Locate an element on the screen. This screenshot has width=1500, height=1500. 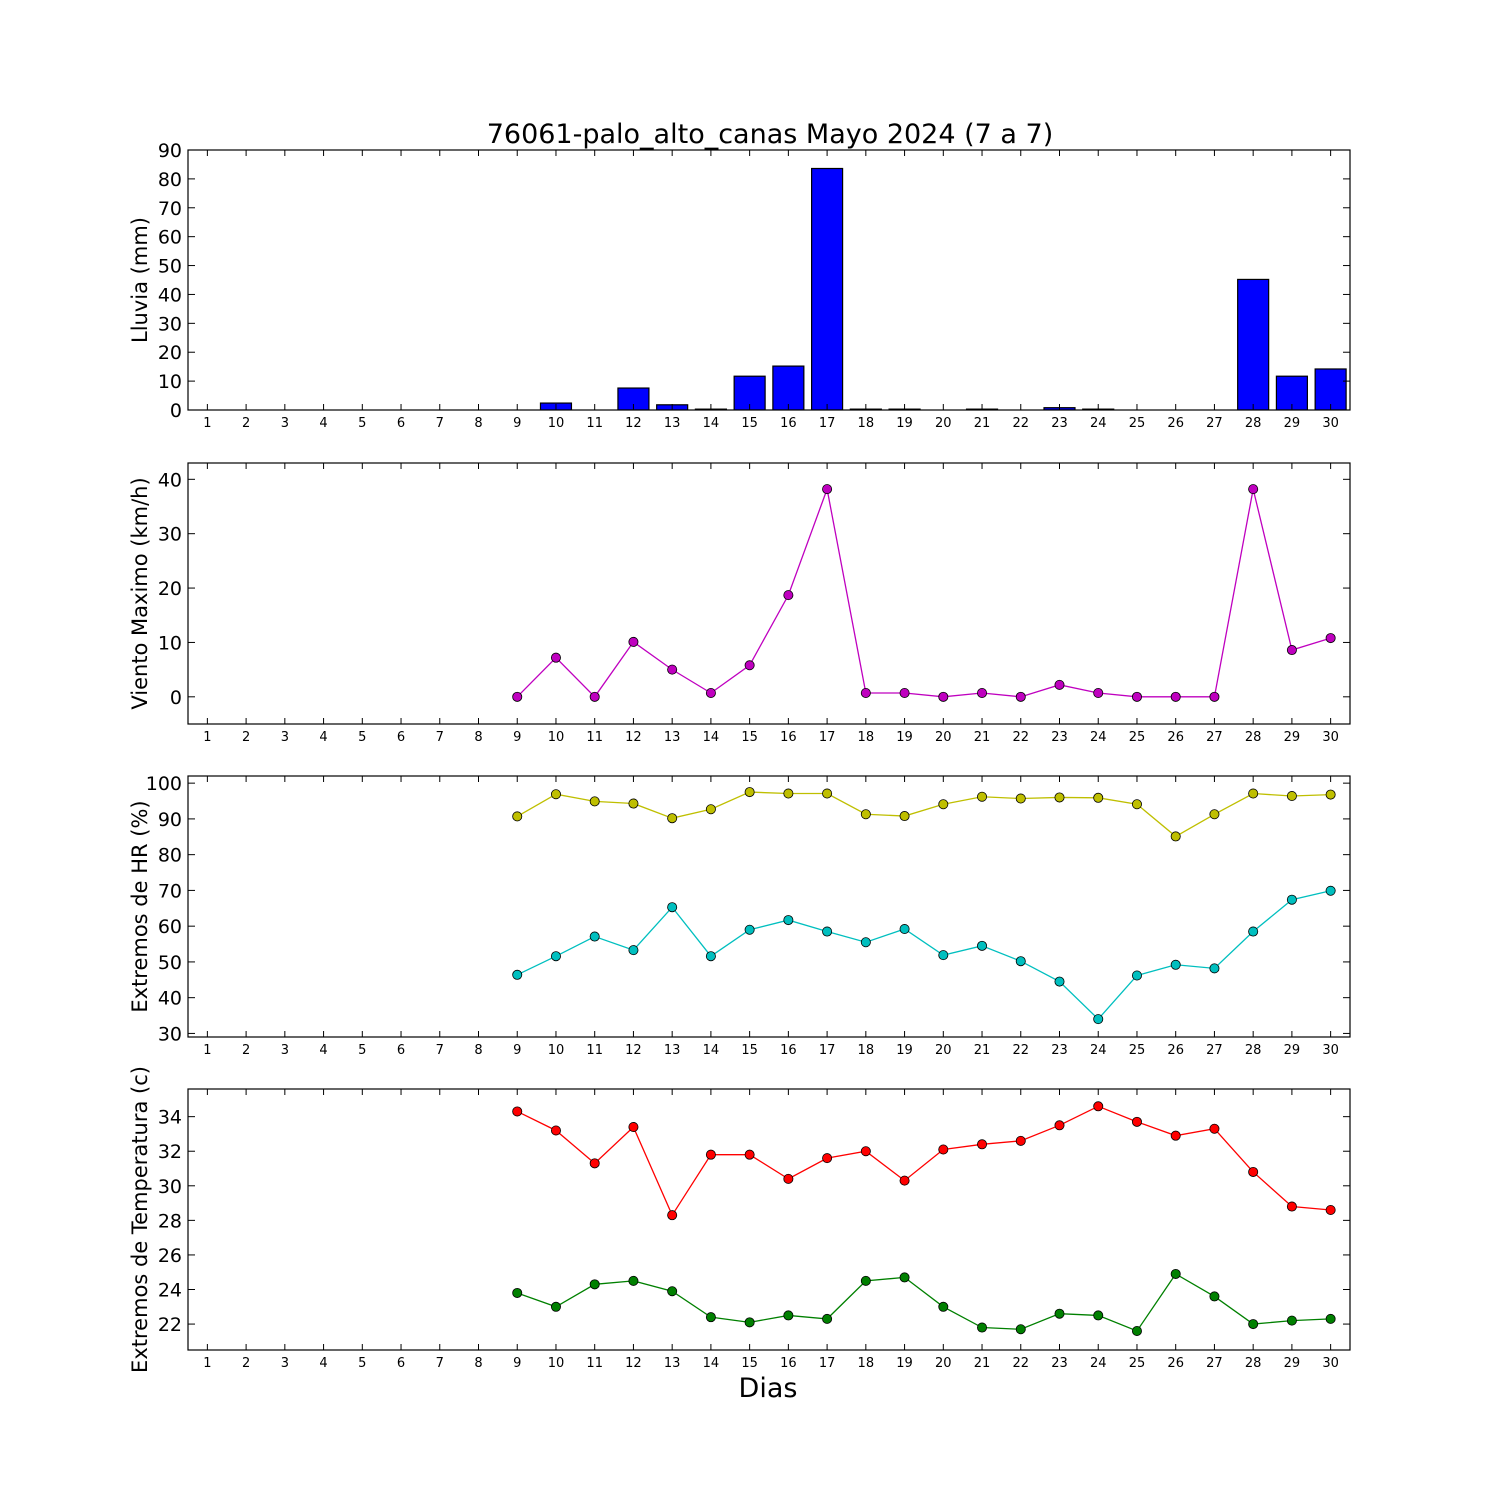
x-tick-label: 30 is located at coordinates (1330, 1050).